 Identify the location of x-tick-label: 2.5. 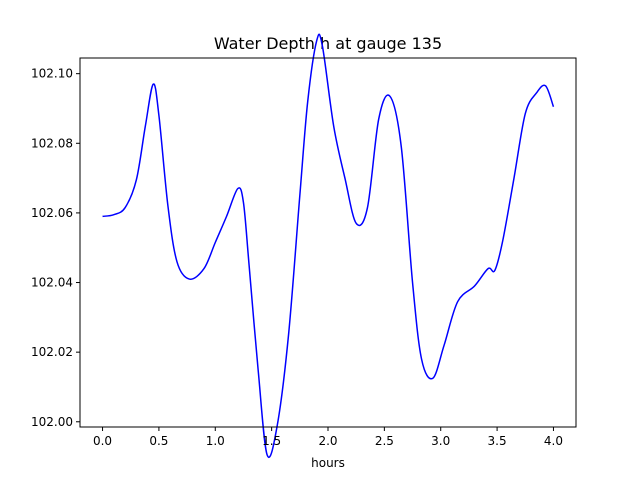
(384, 441).